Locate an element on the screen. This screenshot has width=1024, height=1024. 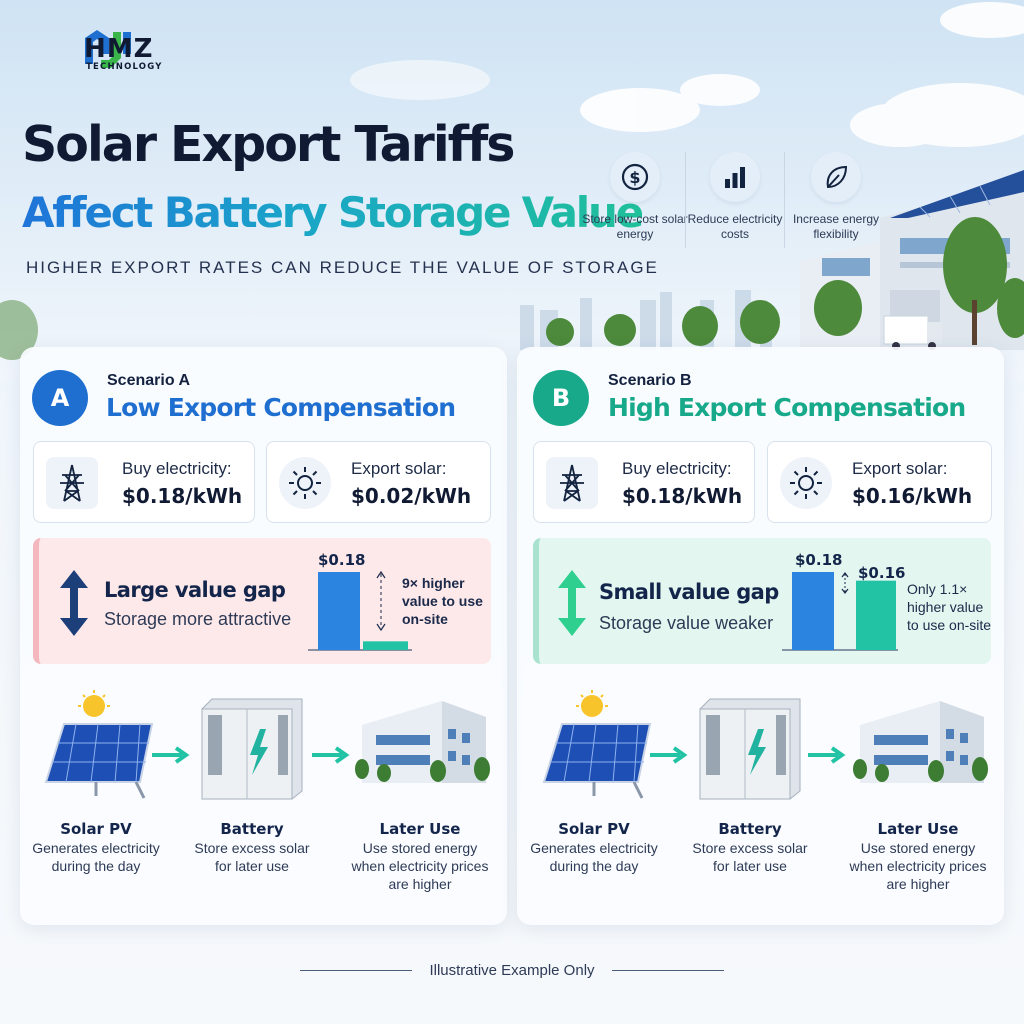
scenario-a-gap-box is located at coordinates (262, 601).